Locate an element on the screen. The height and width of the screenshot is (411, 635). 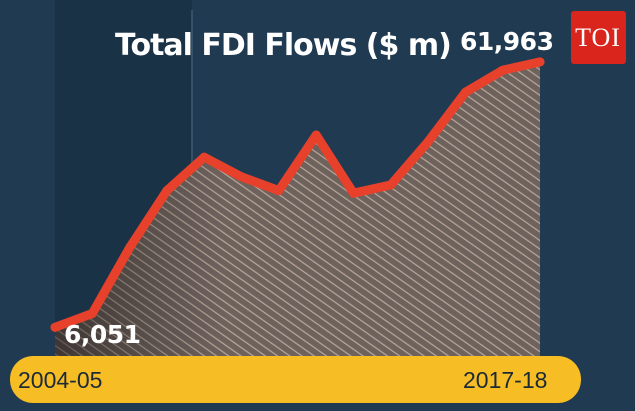
toi-logo-text: TOI is located at coordinates (598, 37).